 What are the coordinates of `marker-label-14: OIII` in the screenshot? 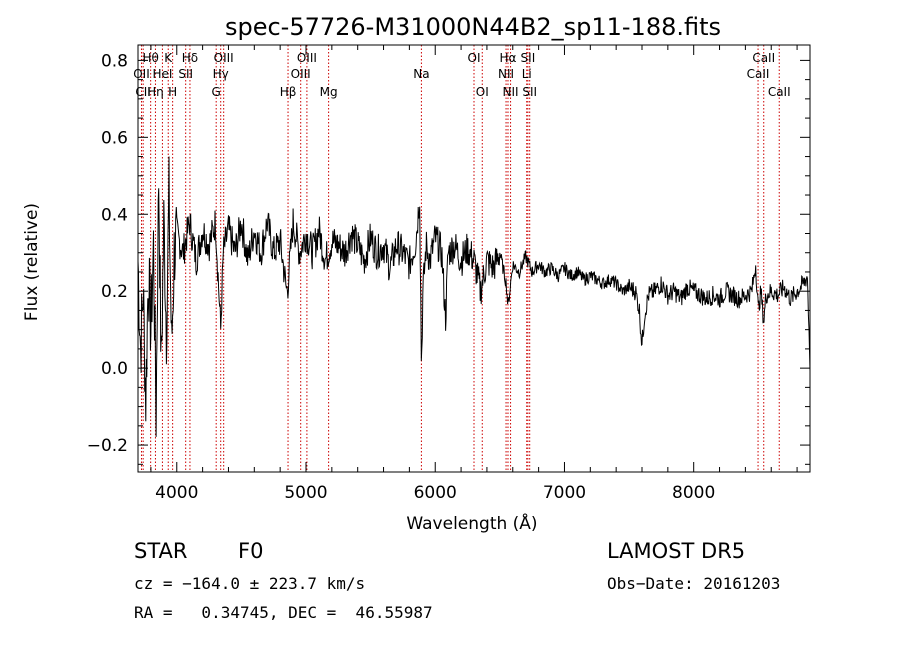 It's located at (301, 74).